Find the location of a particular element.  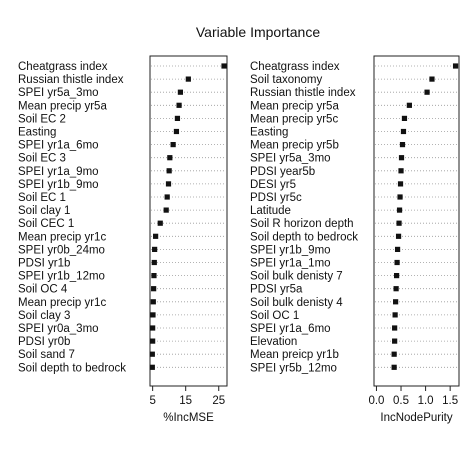

mse-variable-label: PDSI yr0b is located at coordinates (44, 342).